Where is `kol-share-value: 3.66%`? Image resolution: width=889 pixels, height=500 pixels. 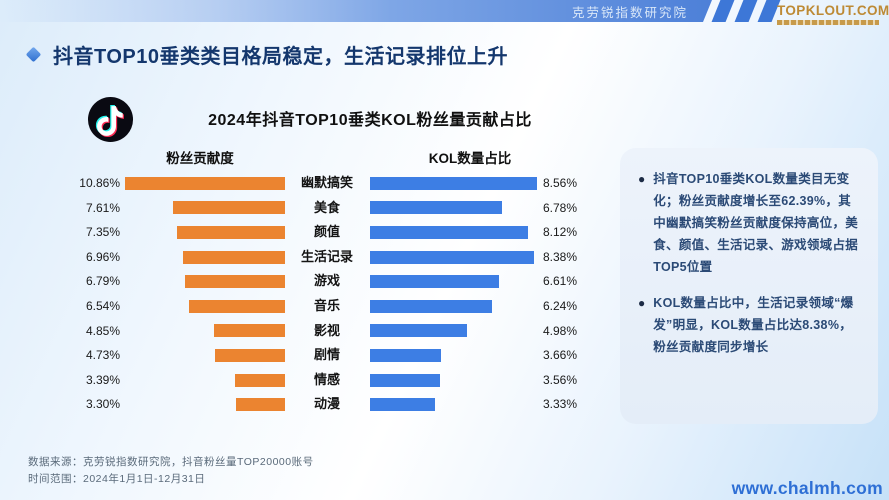
kol-share-value: 3.66% is located at coordinates (560, 355).